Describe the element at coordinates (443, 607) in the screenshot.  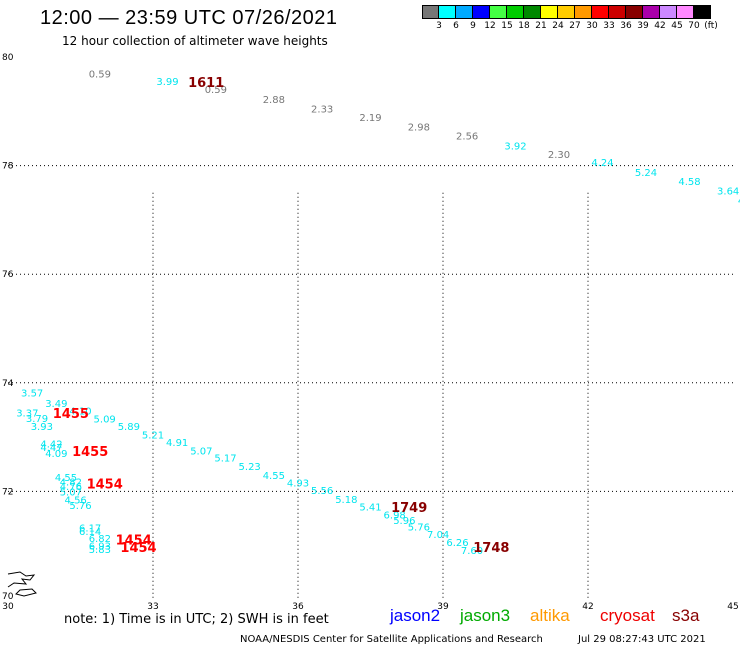
I see `lon-tick-label: 39` at that location.